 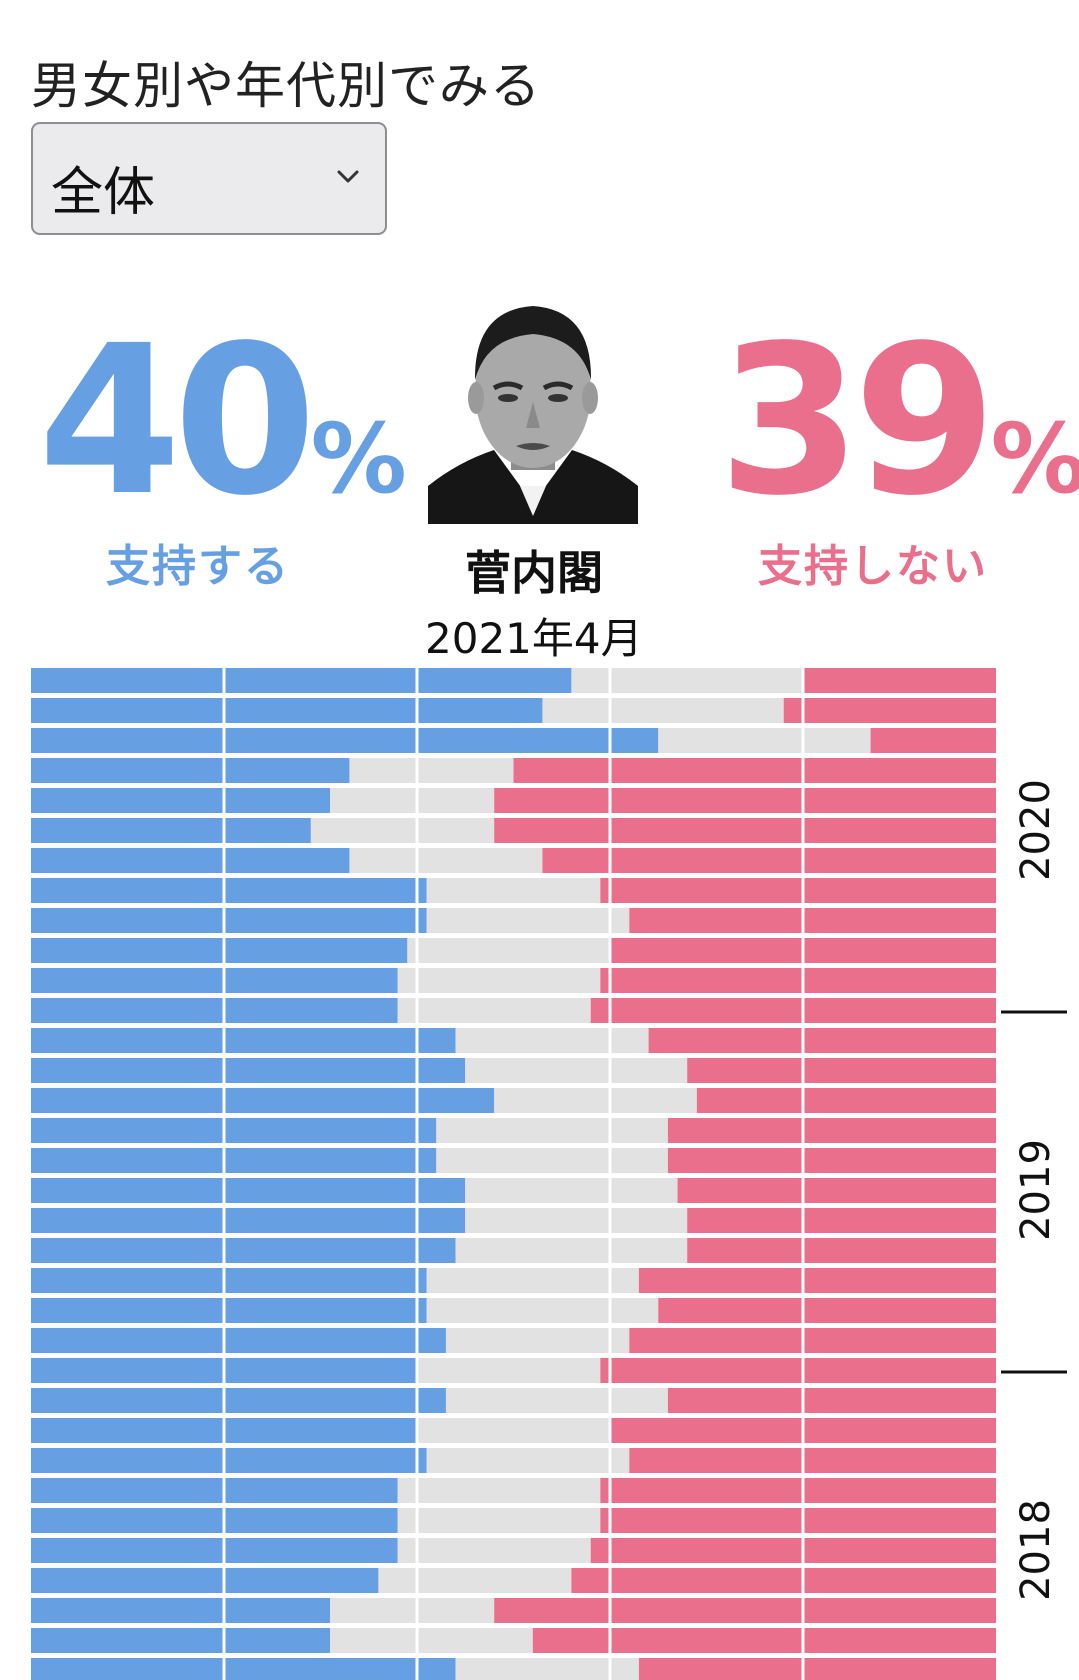 I want to click on nonsupport-percentage: 39%, so click(x=898, y=421).